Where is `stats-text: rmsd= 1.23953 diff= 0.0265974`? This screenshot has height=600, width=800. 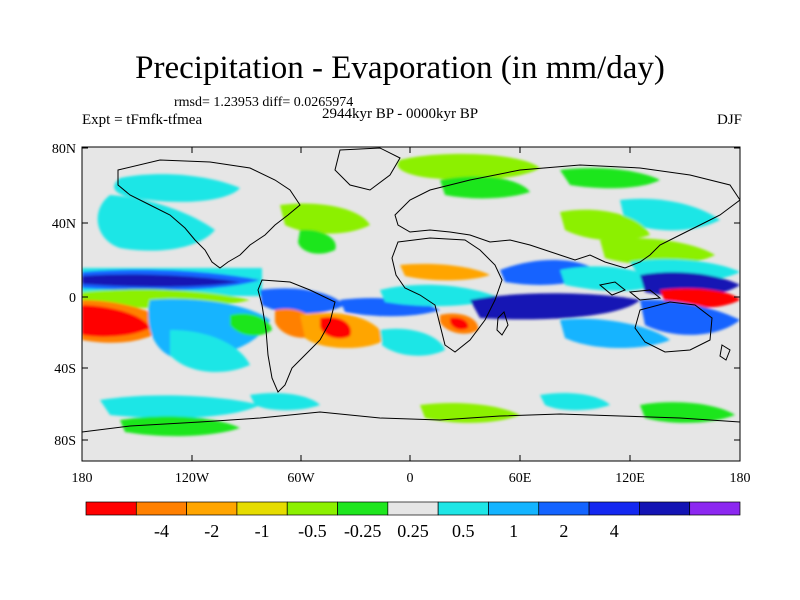 stats-text: rmsd= 1.23953 diff= 0.0265974 is located at coordinates (264, 102).